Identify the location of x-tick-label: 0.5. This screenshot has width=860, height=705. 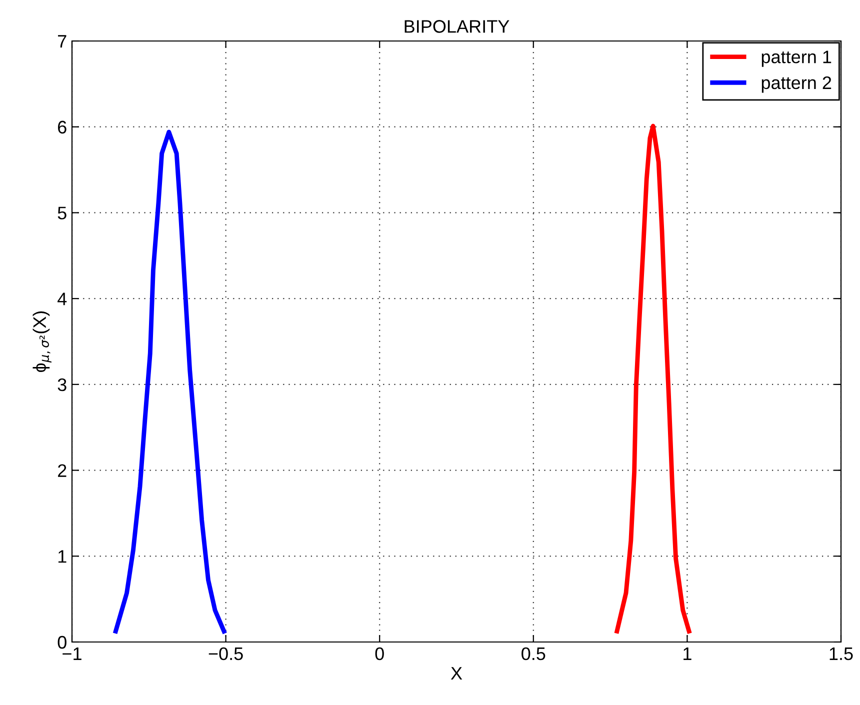
(534, 653).